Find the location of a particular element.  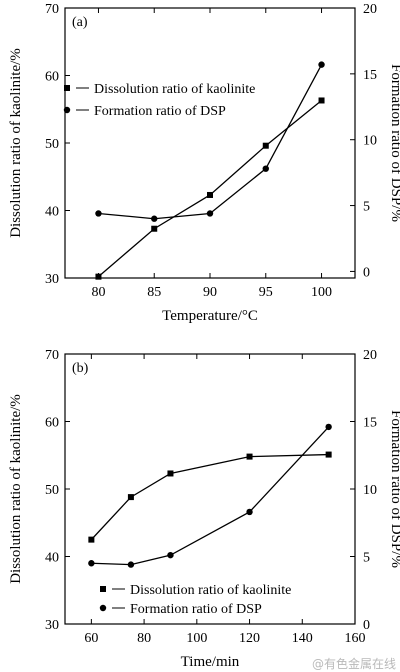

x-tick-label: 95 is located at coordinates (266, 292).